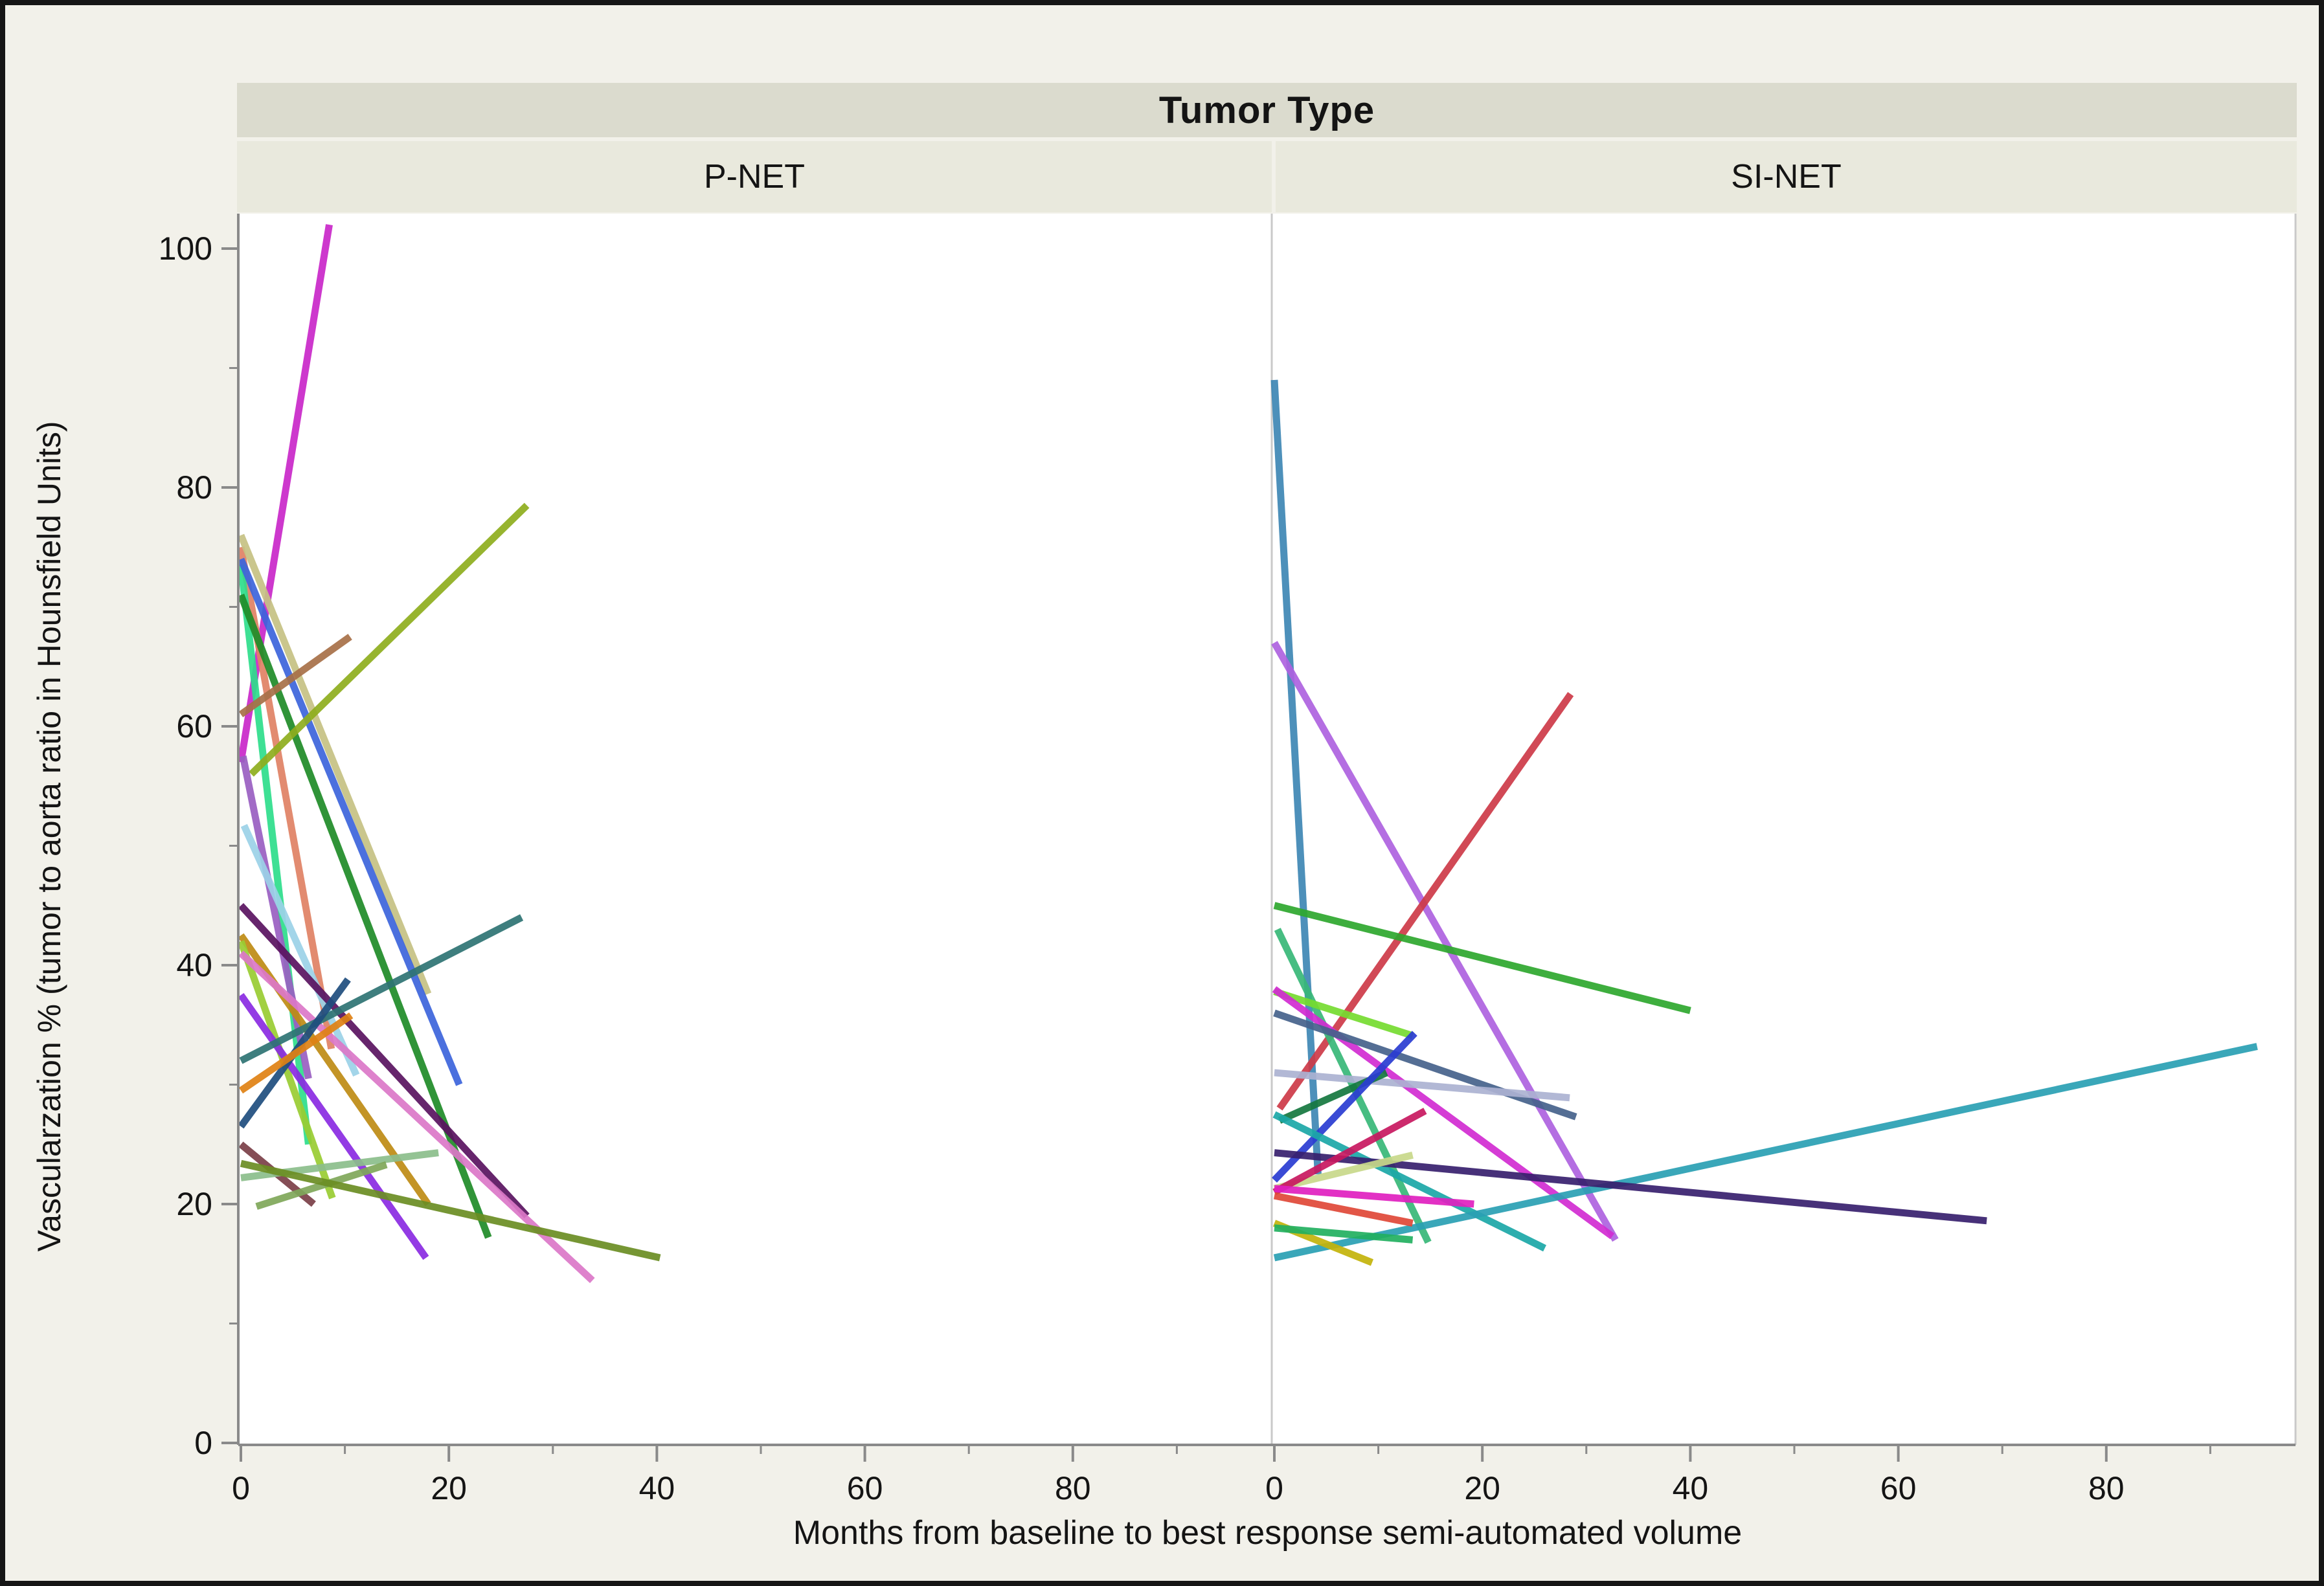  Describe the element at coordinates (194, 487) in the screenshot. I see `y-tick-label: 80` at that location.